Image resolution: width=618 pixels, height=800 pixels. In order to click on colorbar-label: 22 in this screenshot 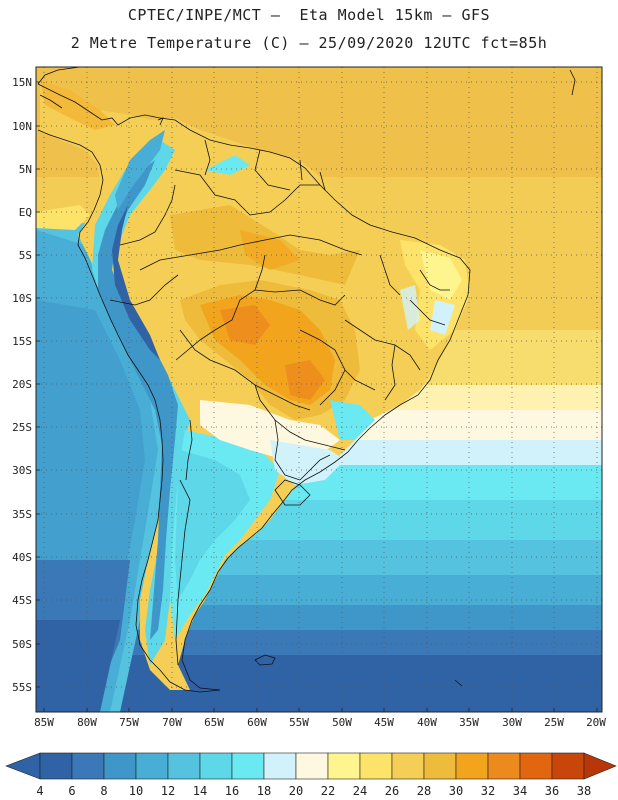, I will do `click(328, 791)`.